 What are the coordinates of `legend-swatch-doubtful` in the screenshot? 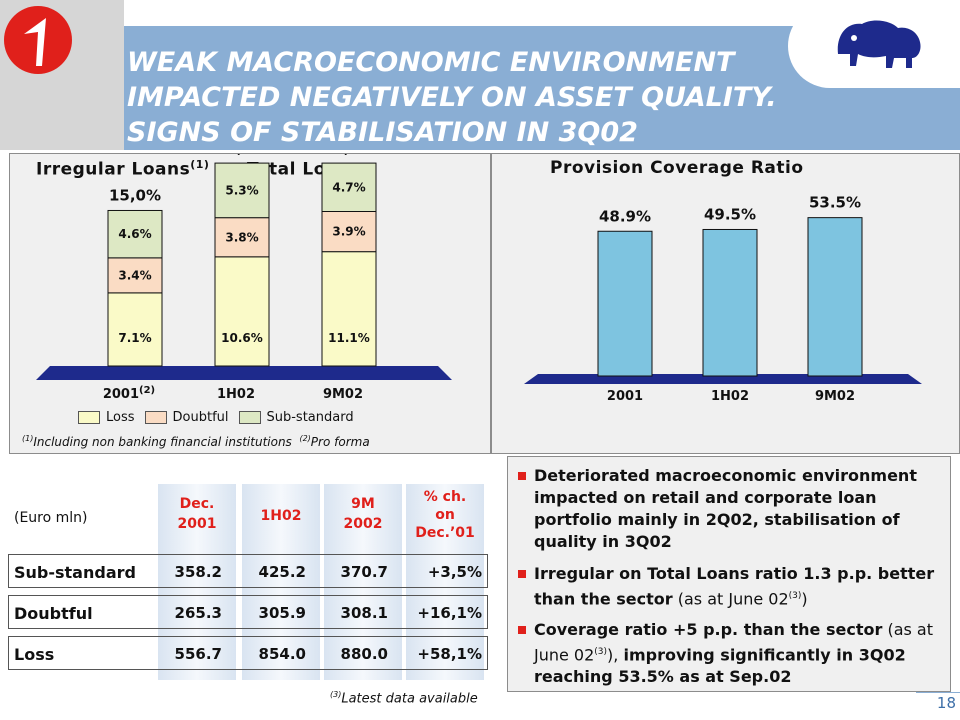 It's located at (155, 417).